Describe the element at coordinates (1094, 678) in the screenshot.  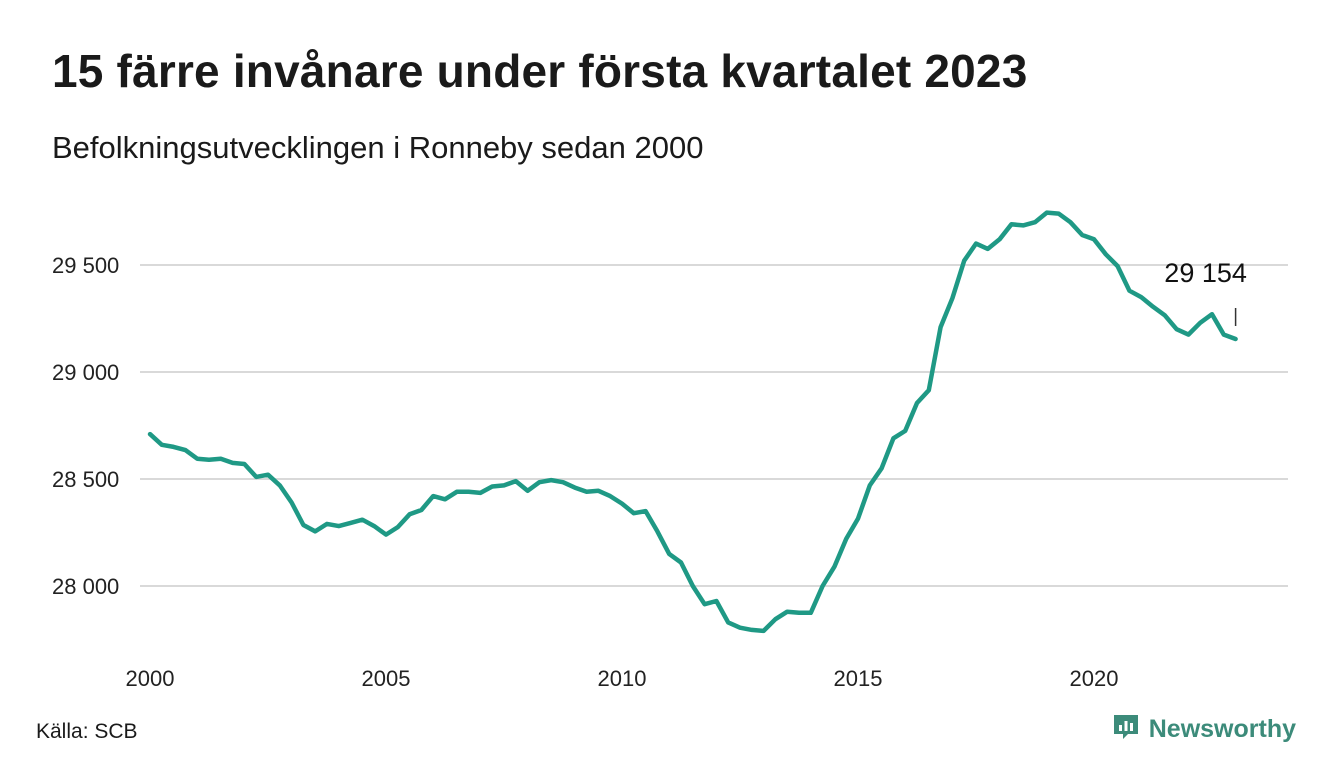
I see `x-tick-label: 2020` at that location.